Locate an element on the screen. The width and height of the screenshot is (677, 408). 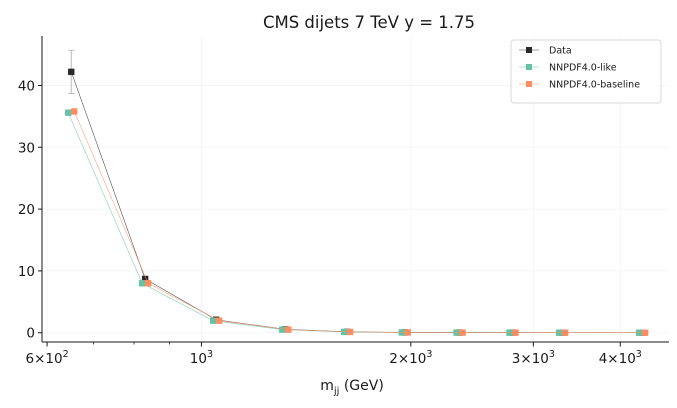
x-tick-label: 4×10³ is located at coordinates (620, 358).